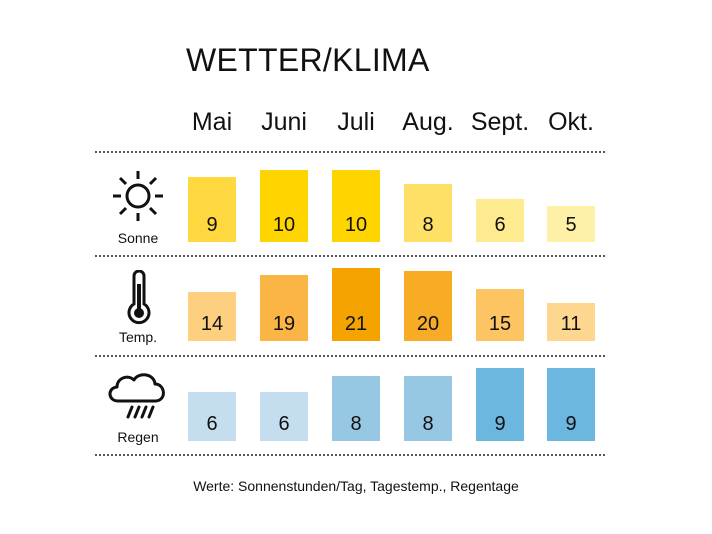 Image resolution: width=712 pixels, height=534 pixels. Describe the element at coordinates (138, 238) in the screenshot. I see `row-label-sonne: Sonne` at that location.